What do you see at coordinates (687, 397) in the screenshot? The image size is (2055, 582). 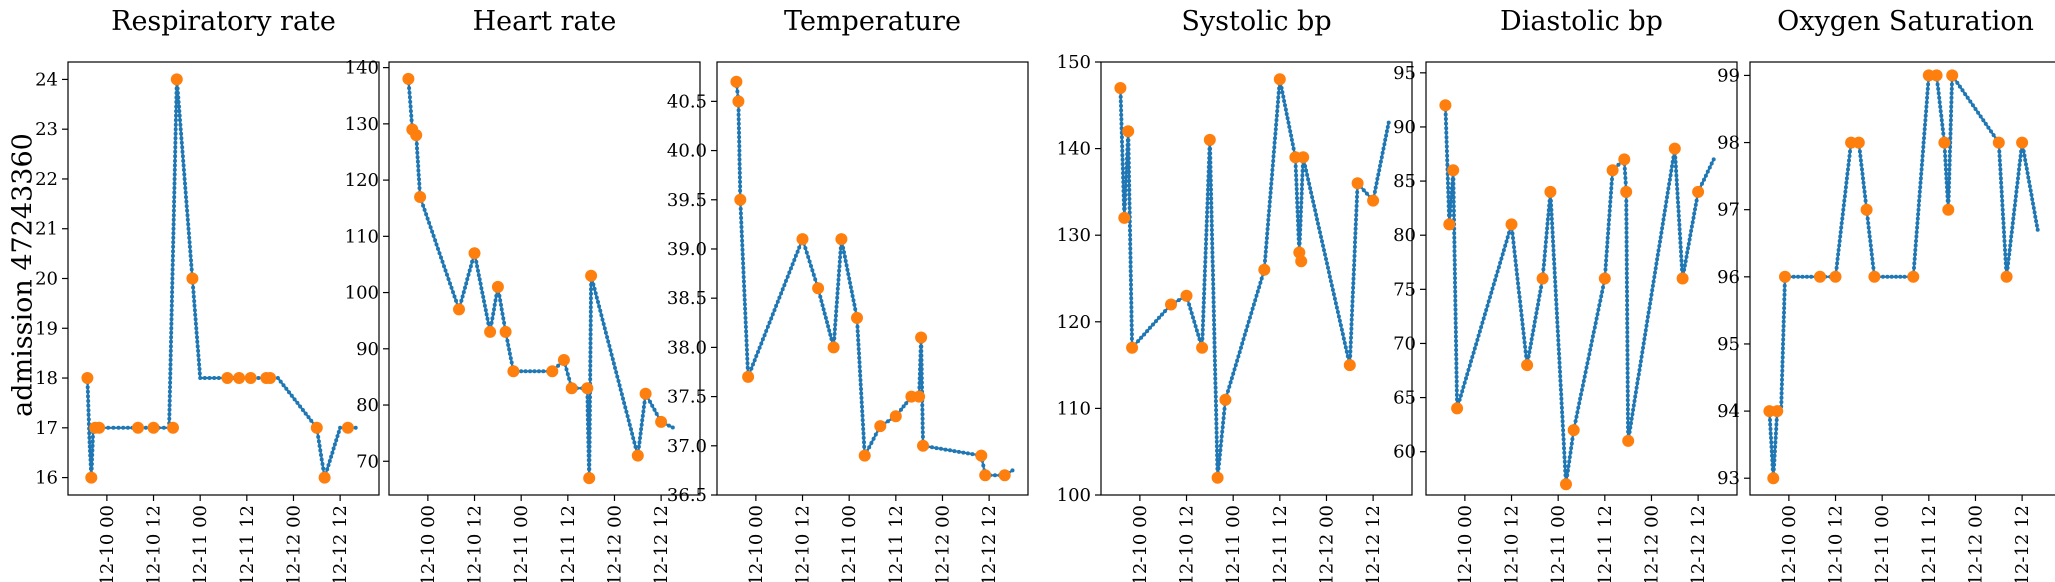 I see `y-tick-label: 37.5` at bounding box center [687, 397].